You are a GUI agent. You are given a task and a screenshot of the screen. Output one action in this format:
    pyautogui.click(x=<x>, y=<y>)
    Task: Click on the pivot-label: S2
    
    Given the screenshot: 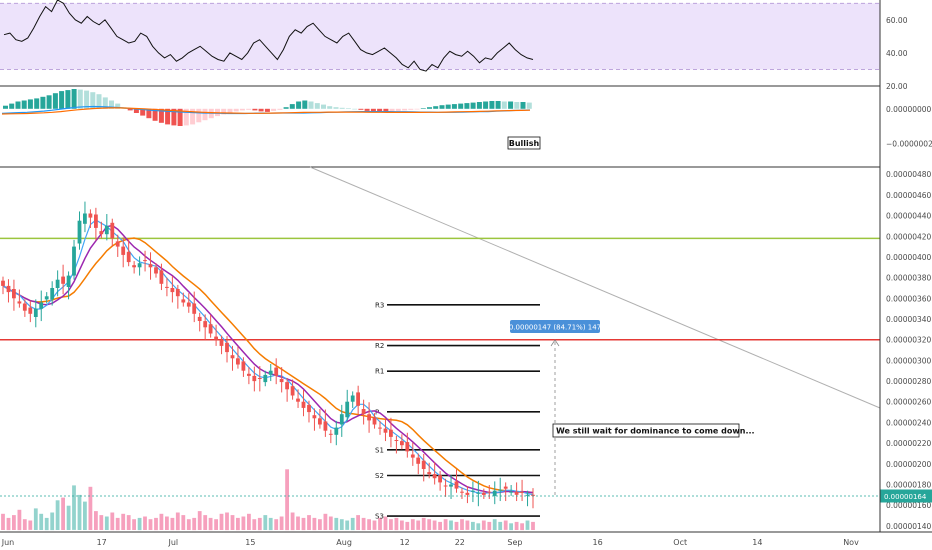 What is the action you would take?
    pyautogui.click(x=379, y=476)
    